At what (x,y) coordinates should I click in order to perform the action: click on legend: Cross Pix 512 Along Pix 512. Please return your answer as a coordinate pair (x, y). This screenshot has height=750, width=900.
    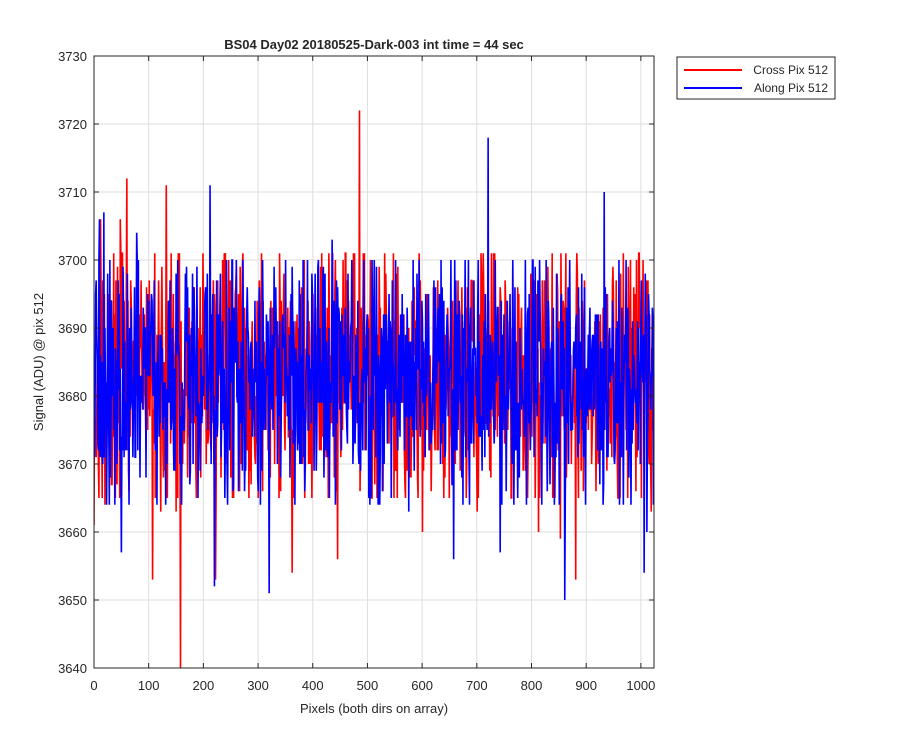
    Looking at the image, I should click on (756, 78).